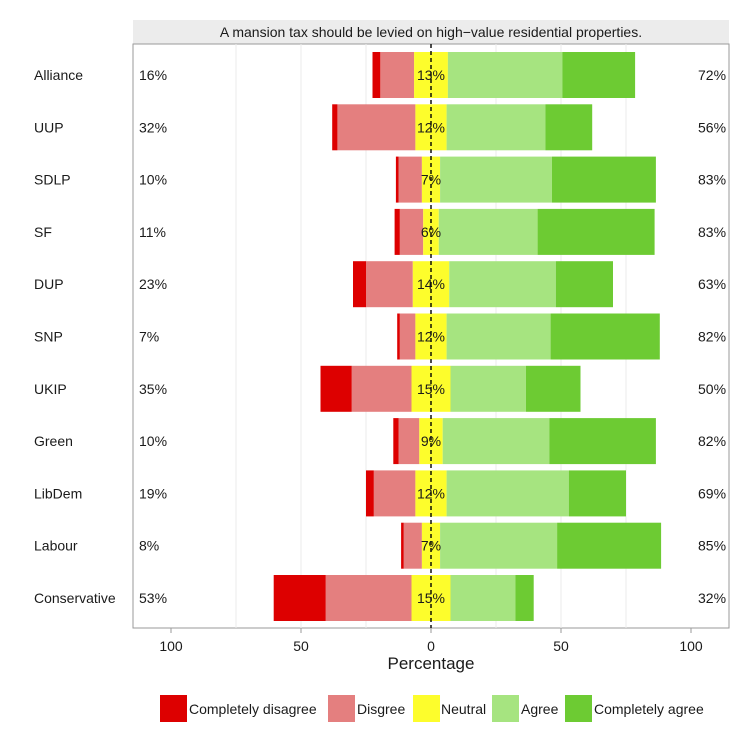 The height and width of the screenshot is (754, 754). Describe the element at coordinates (253, 709) in the screenshot. I see `legend-label: Completely disagree` at that location.